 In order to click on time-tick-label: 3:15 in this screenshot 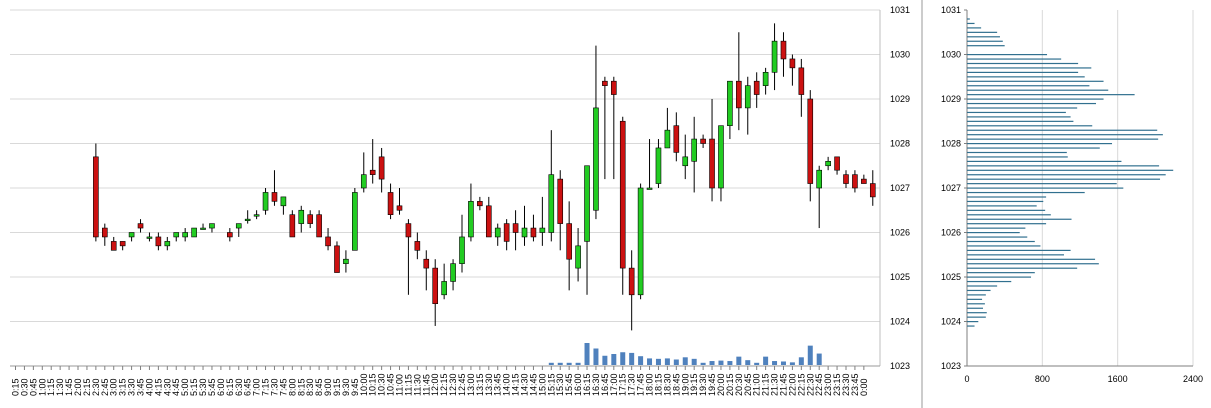, I will do `click(123, 387)`.